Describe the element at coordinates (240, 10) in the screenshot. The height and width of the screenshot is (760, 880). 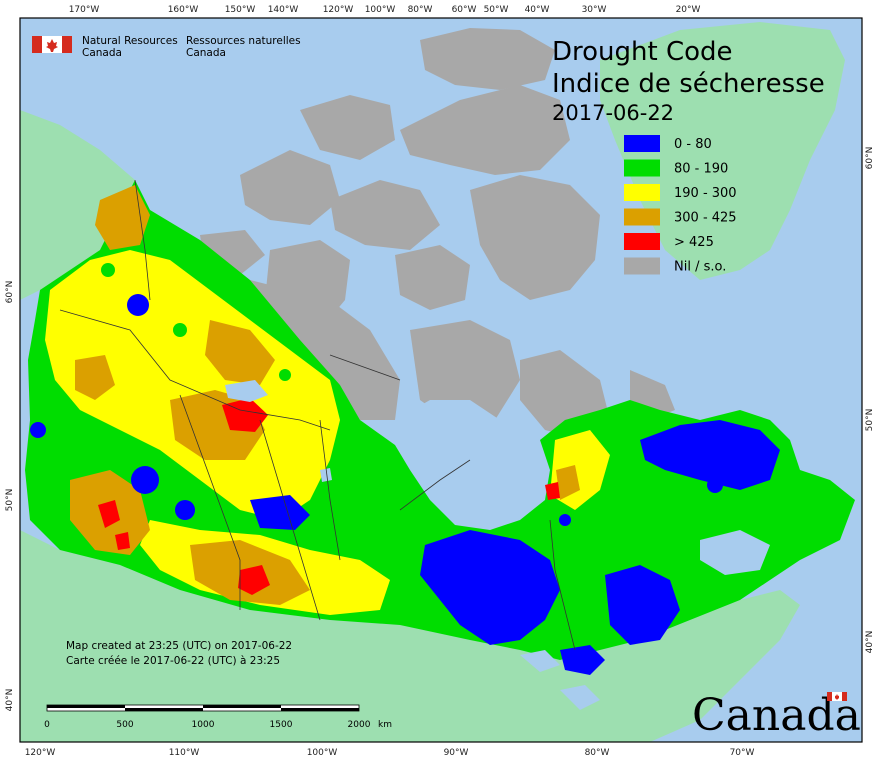
I see `top-tick-label: 150°W` at that location.